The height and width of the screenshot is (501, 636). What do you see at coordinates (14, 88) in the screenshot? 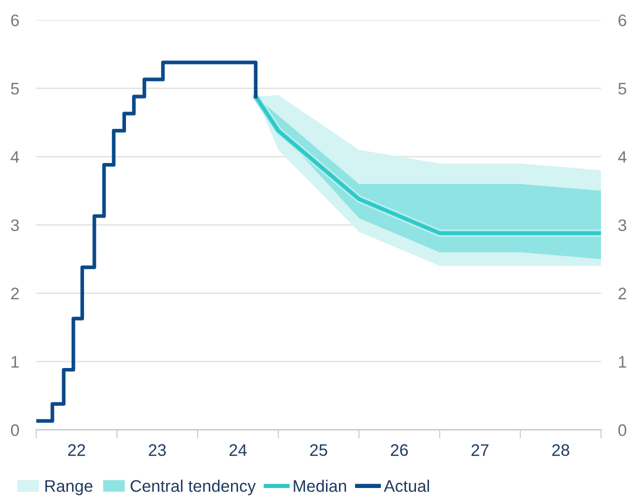
I see `y-tick-label: 5` at bounding box center [14, 88].